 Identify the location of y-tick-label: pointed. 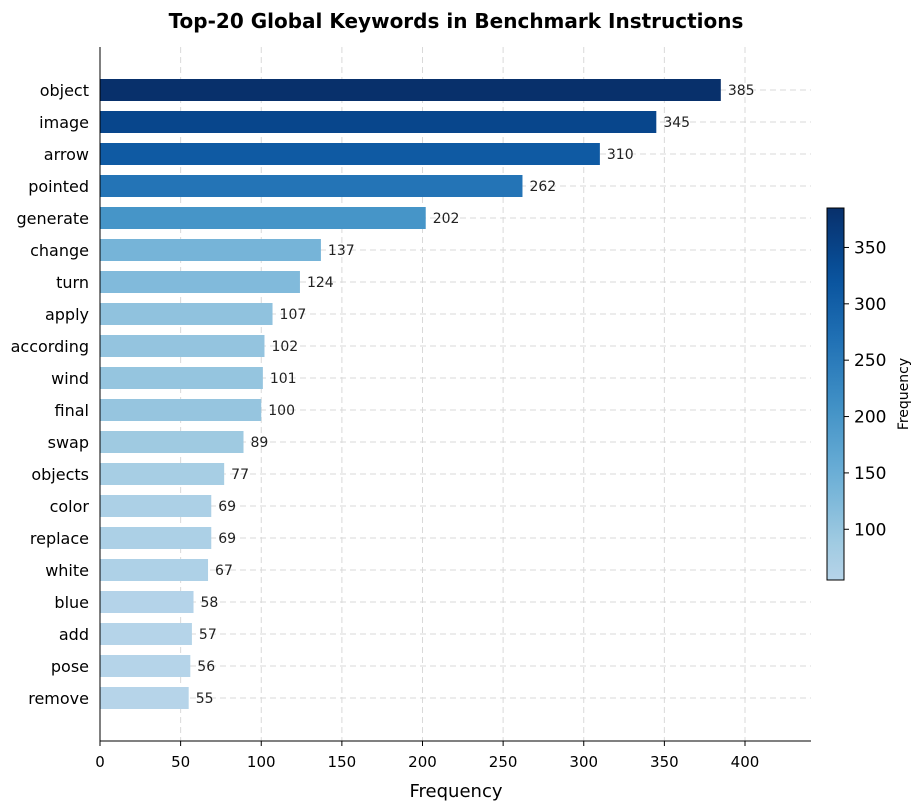
(58, 186).